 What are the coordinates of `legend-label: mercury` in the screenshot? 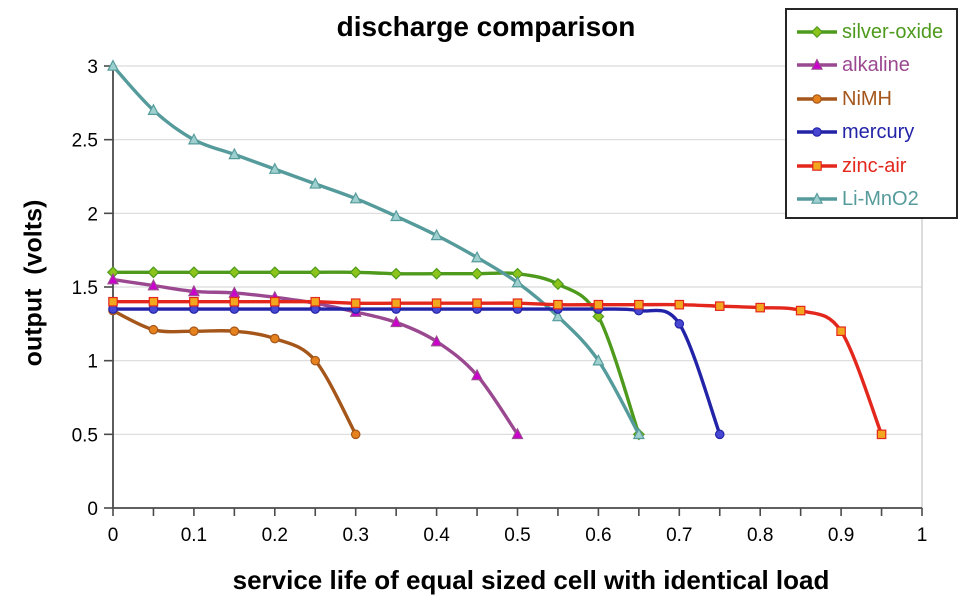 It's located at (878, 132).